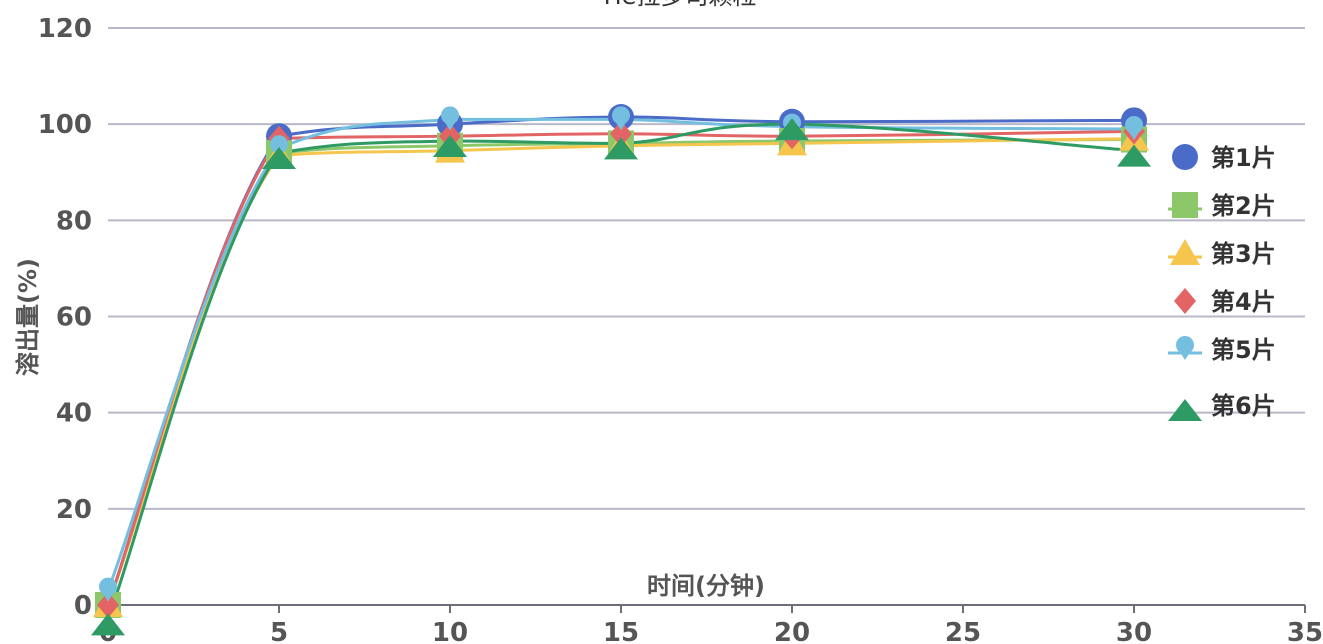  I want to click on y-tick-label: 60, so click(74, 318).